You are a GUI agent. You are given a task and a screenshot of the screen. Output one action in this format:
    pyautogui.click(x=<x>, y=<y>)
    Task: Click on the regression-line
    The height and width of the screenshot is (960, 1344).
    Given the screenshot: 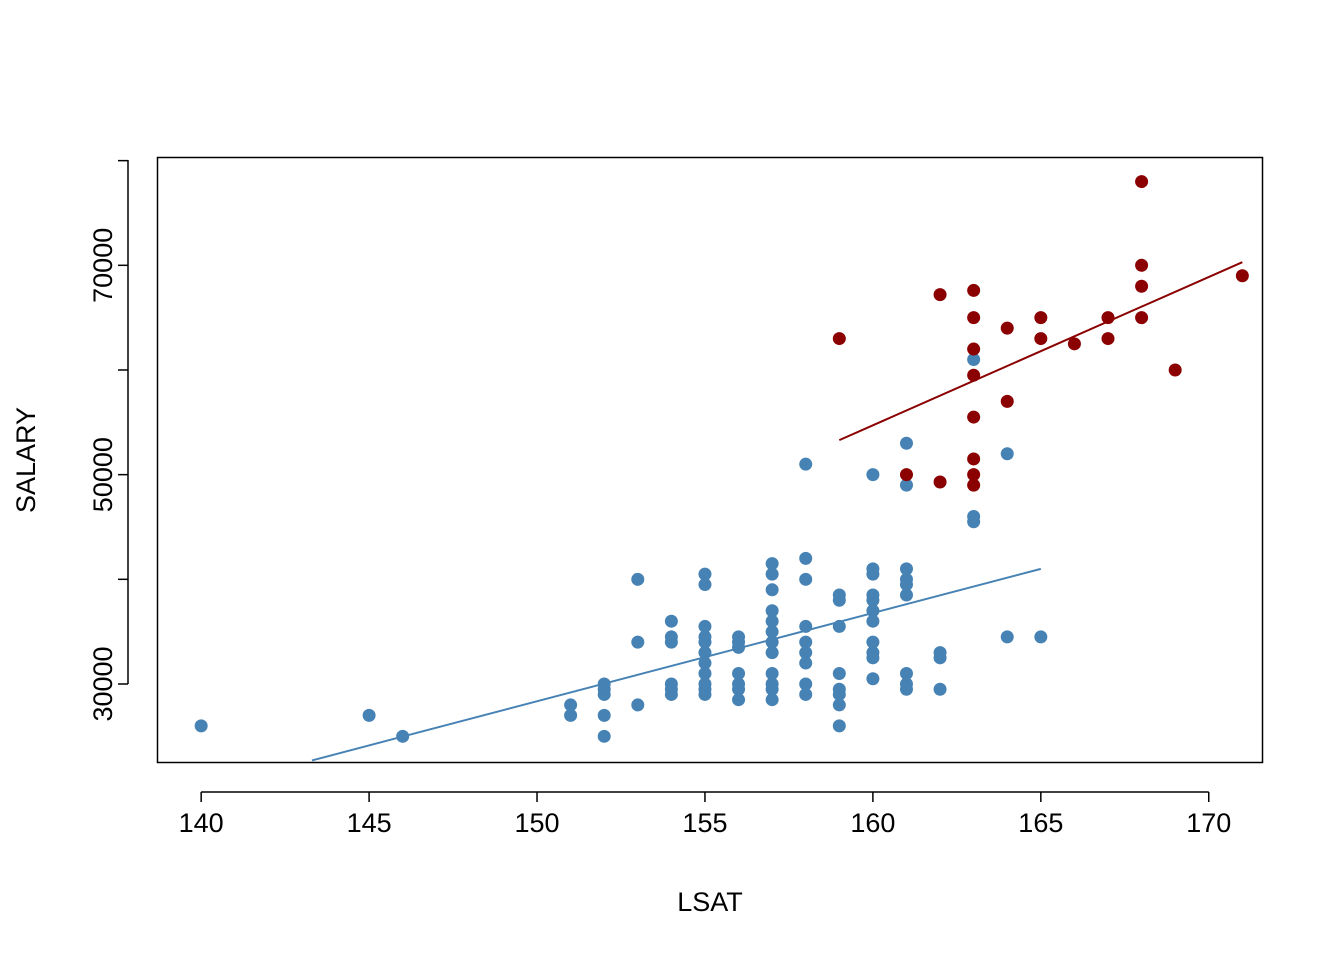 What is the action you would take?
    pyautogui.click(x=1040, y=351)
    